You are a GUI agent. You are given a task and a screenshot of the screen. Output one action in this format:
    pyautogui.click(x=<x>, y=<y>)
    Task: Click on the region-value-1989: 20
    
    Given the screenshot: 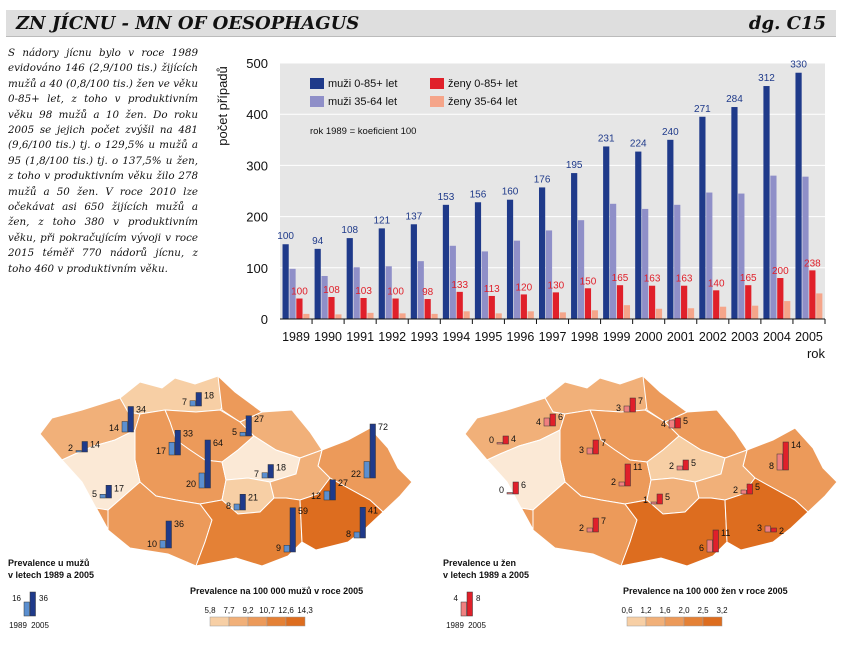 What is the action you would take?
    pyautogui.click(x=191, y=484)
    